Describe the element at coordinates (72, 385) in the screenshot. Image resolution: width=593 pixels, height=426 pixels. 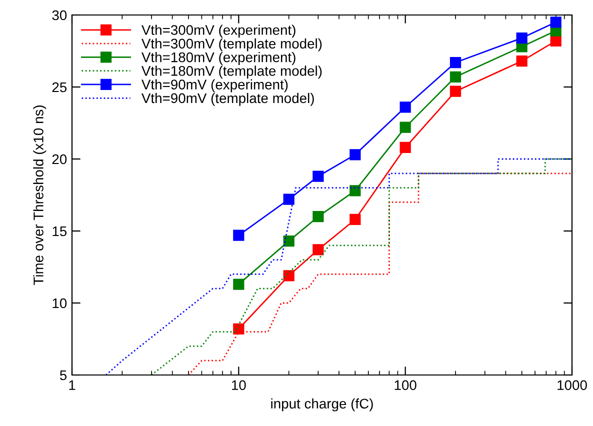
I see `x-tick-label: 1` at that location.